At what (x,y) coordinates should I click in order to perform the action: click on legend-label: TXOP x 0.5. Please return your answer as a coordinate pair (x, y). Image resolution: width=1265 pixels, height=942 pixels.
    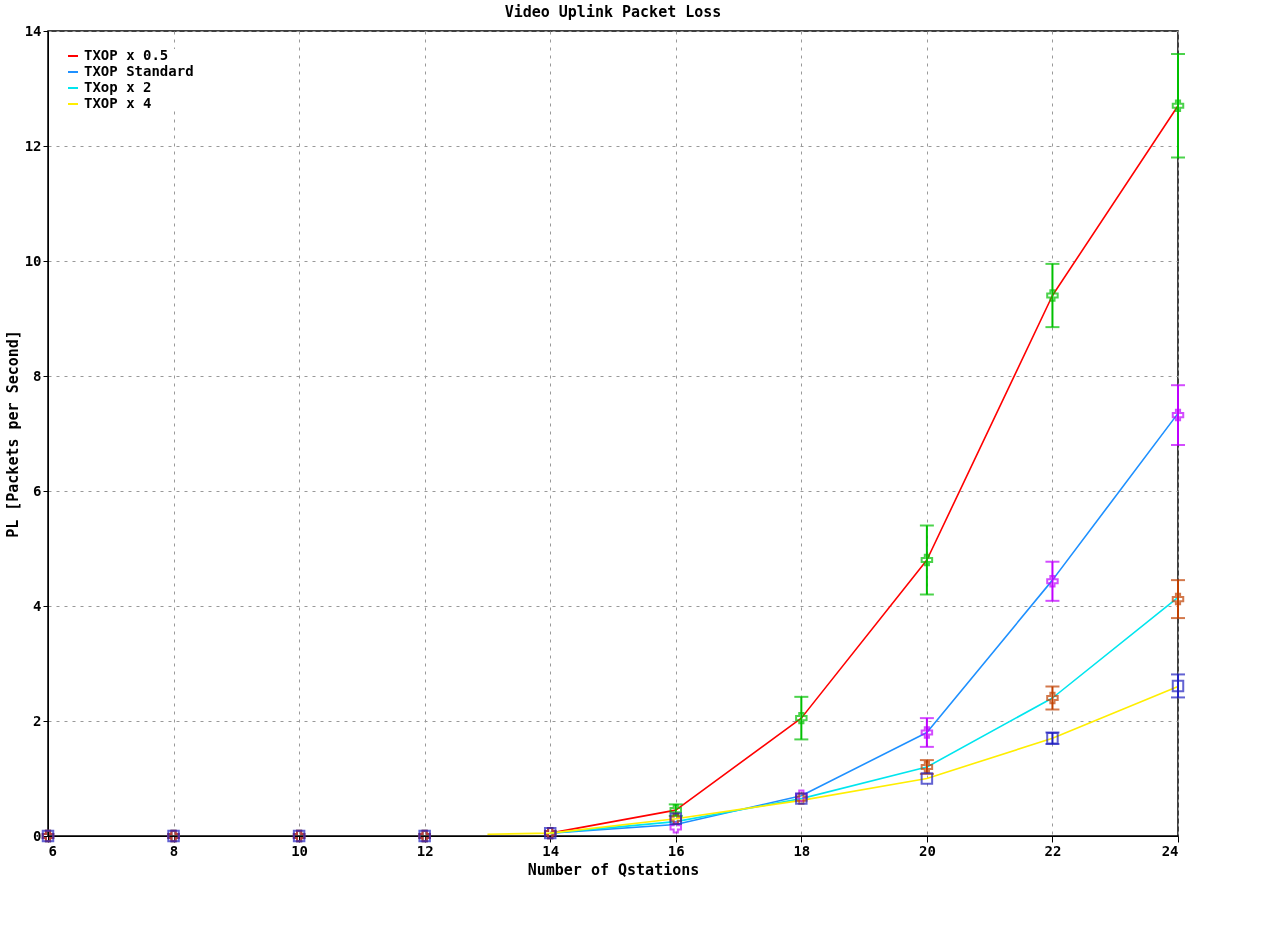
    Looking at the image, I should click on (126, 55).